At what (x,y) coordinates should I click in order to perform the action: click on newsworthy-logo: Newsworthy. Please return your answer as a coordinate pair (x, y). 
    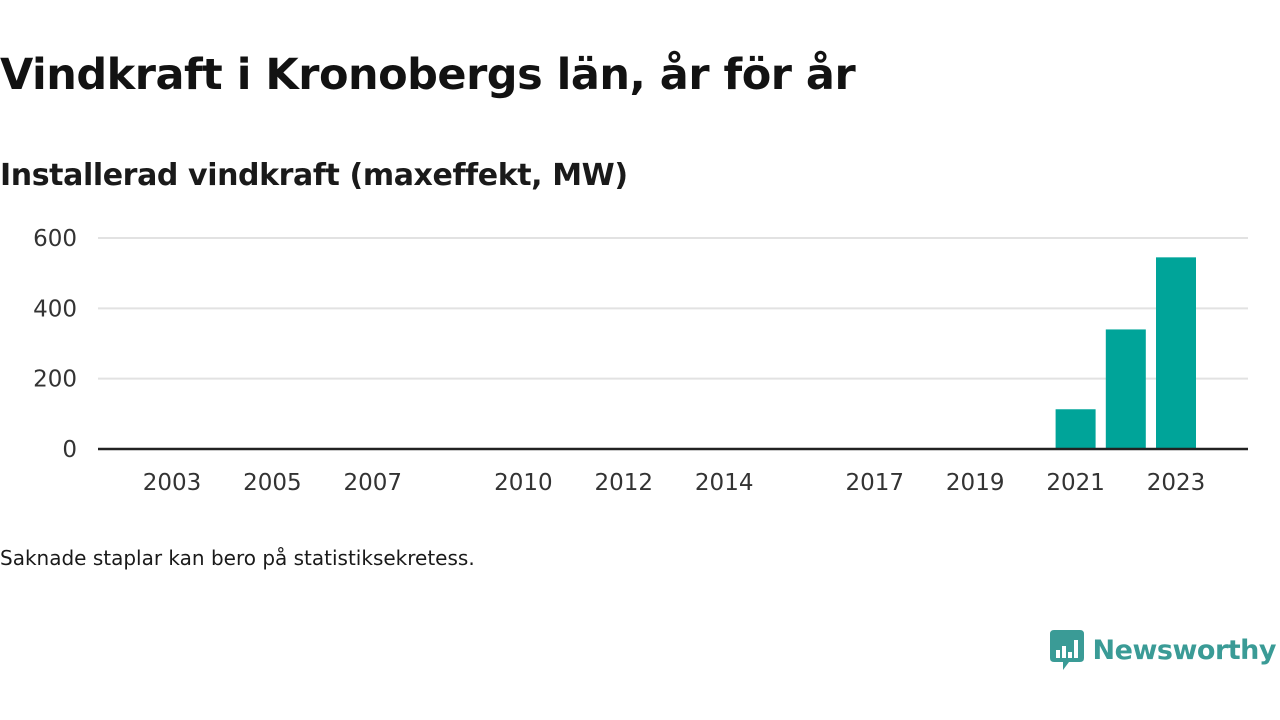
    Looking at the image, I should click on (1163, 650).